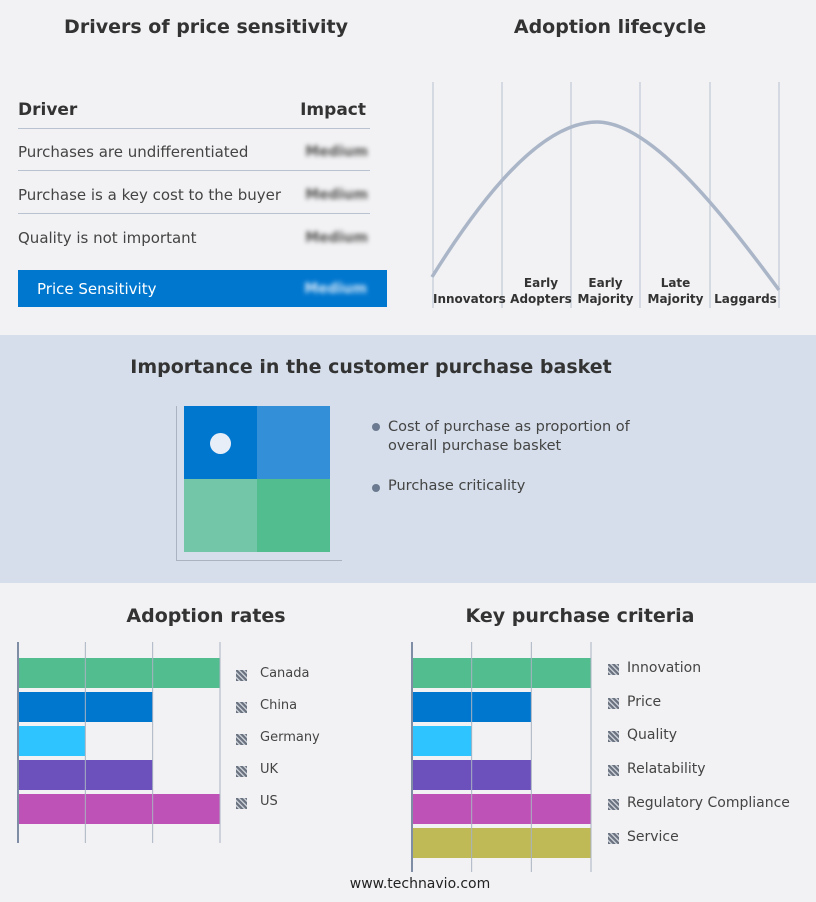 This screenshot has height=902, width=816. I want to click on quadrant-top-right, so click(293, 442).